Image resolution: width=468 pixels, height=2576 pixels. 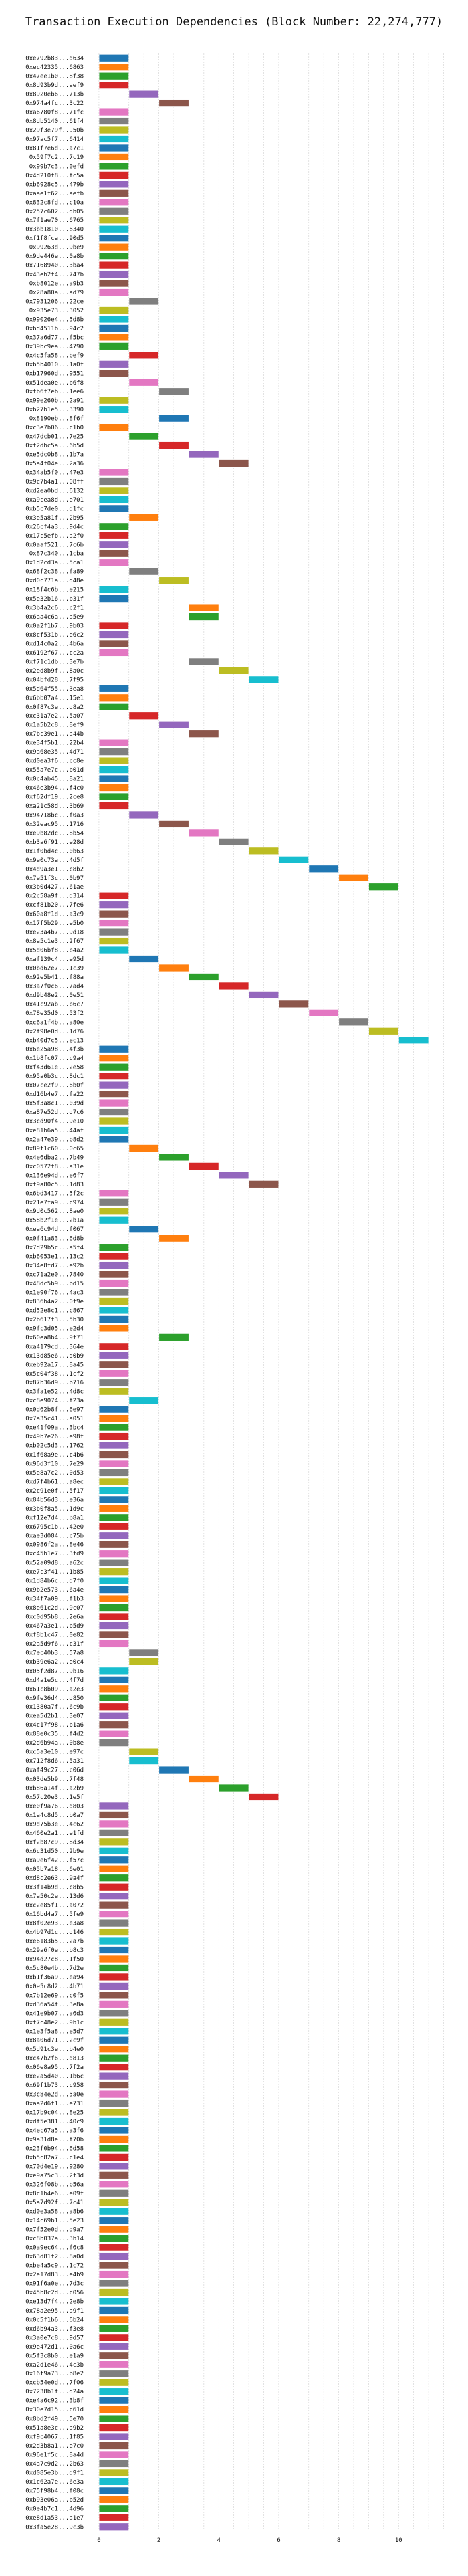 What do you see at coordinates (55, 2509) in the screenshot?
I see `y-tick-label: 0x0e4b7c1...4d96` at bounding box center [55, 2509].